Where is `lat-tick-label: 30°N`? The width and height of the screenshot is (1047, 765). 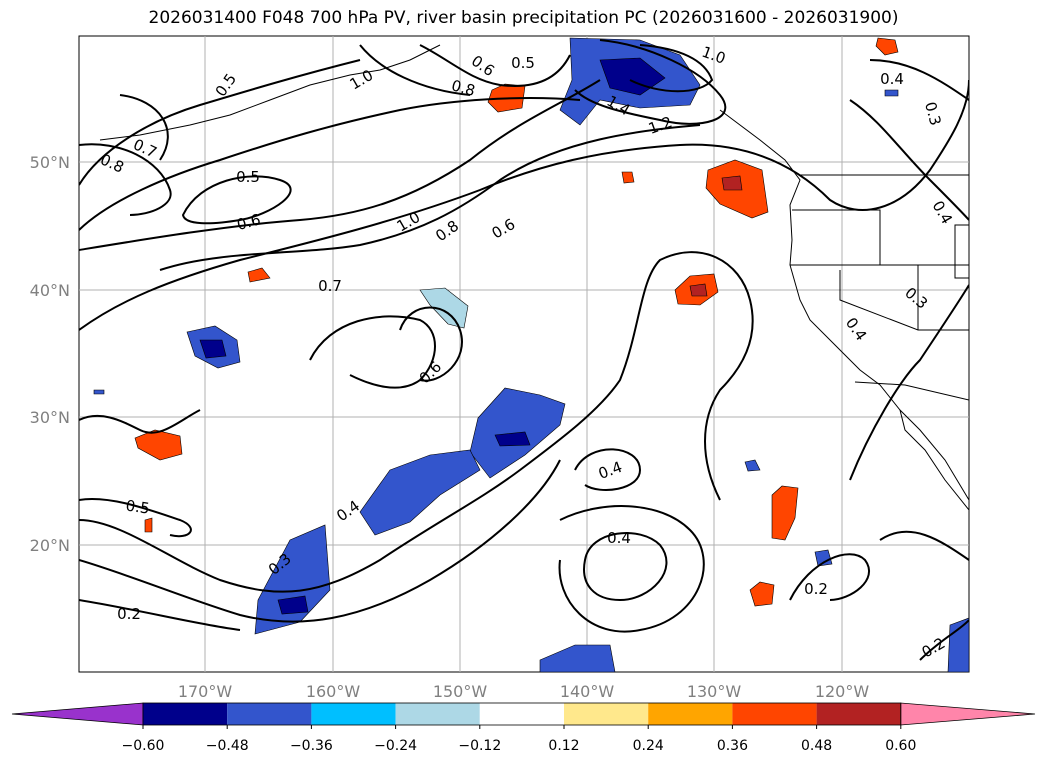 lat-tick-label: 30°N is located at coordinates (50, 417).